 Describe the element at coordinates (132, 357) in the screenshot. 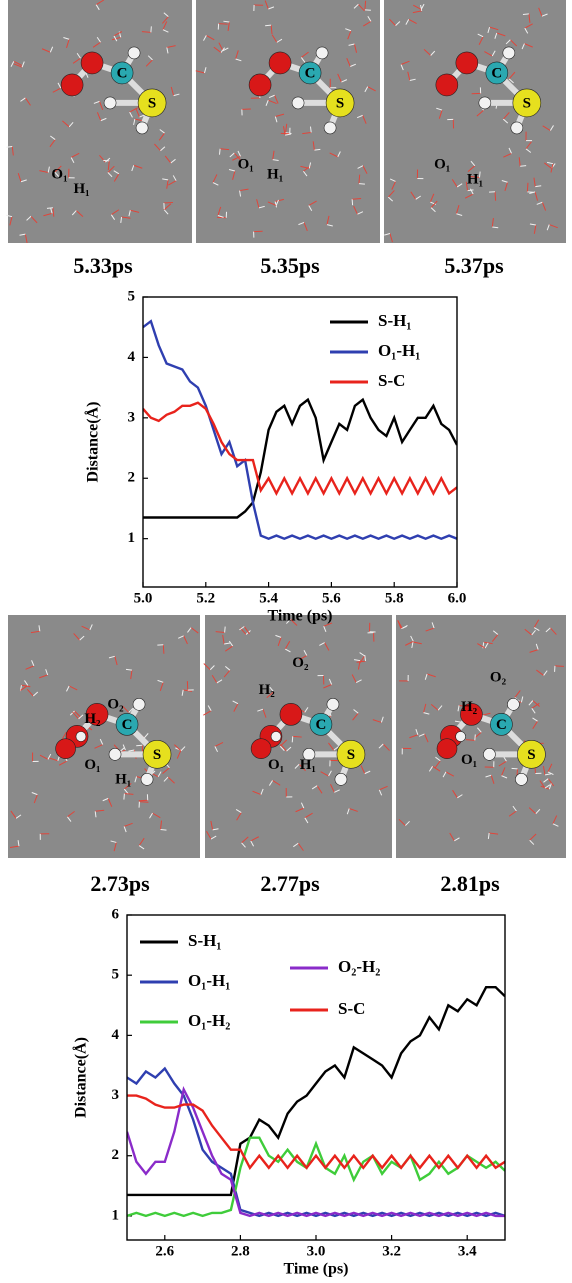

I see `y-tick-label: 4` at that location.